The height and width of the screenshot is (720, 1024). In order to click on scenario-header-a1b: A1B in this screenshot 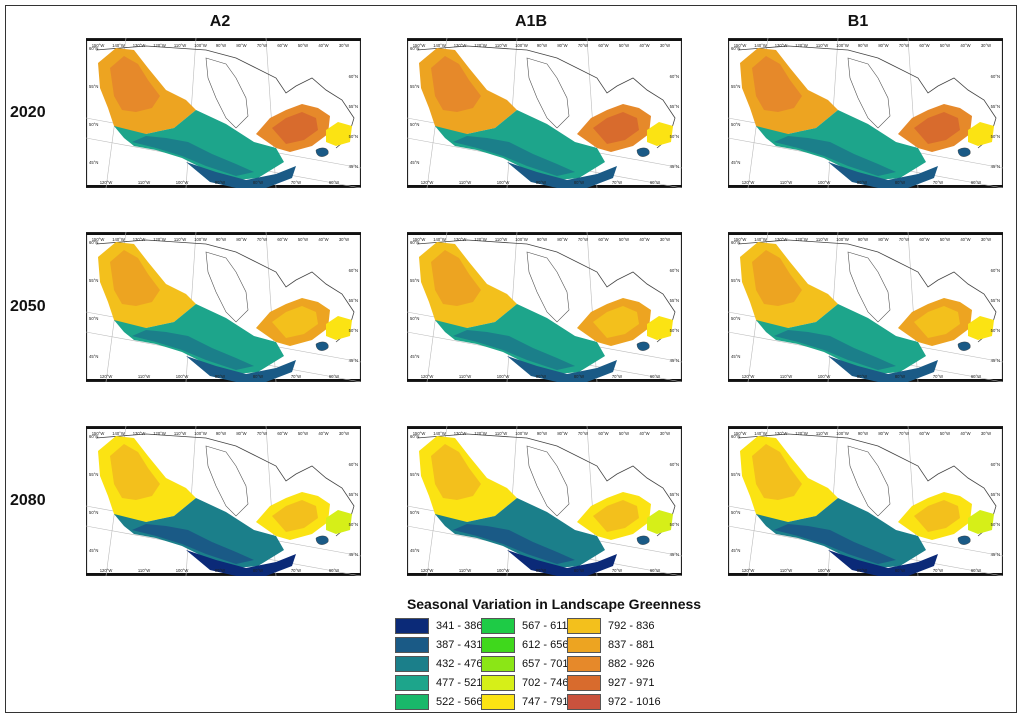, I will do `click(530, 21)`.